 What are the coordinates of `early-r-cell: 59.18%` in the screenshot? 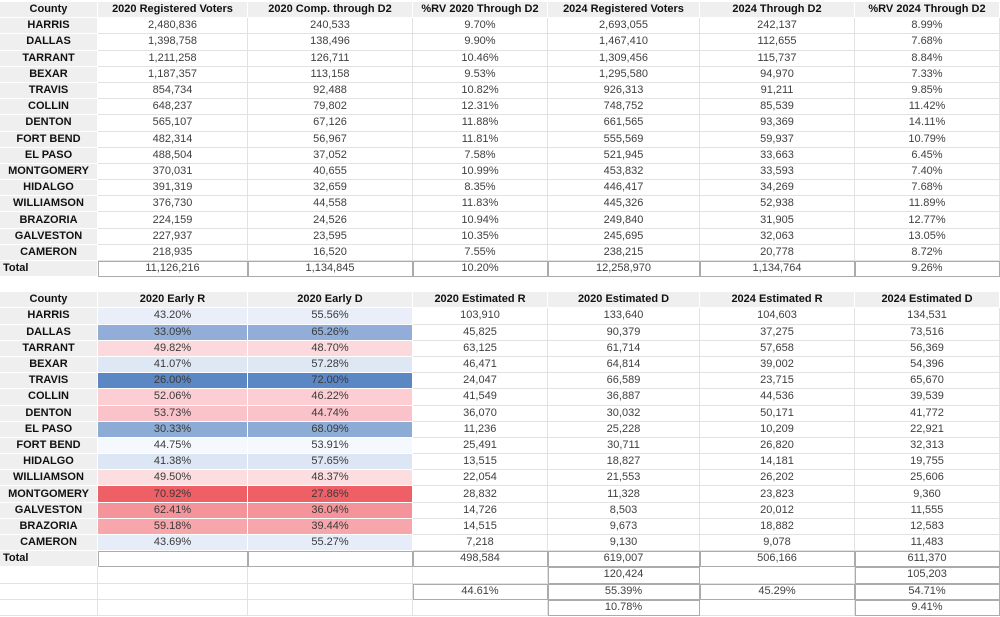 It's located at (173, 526).